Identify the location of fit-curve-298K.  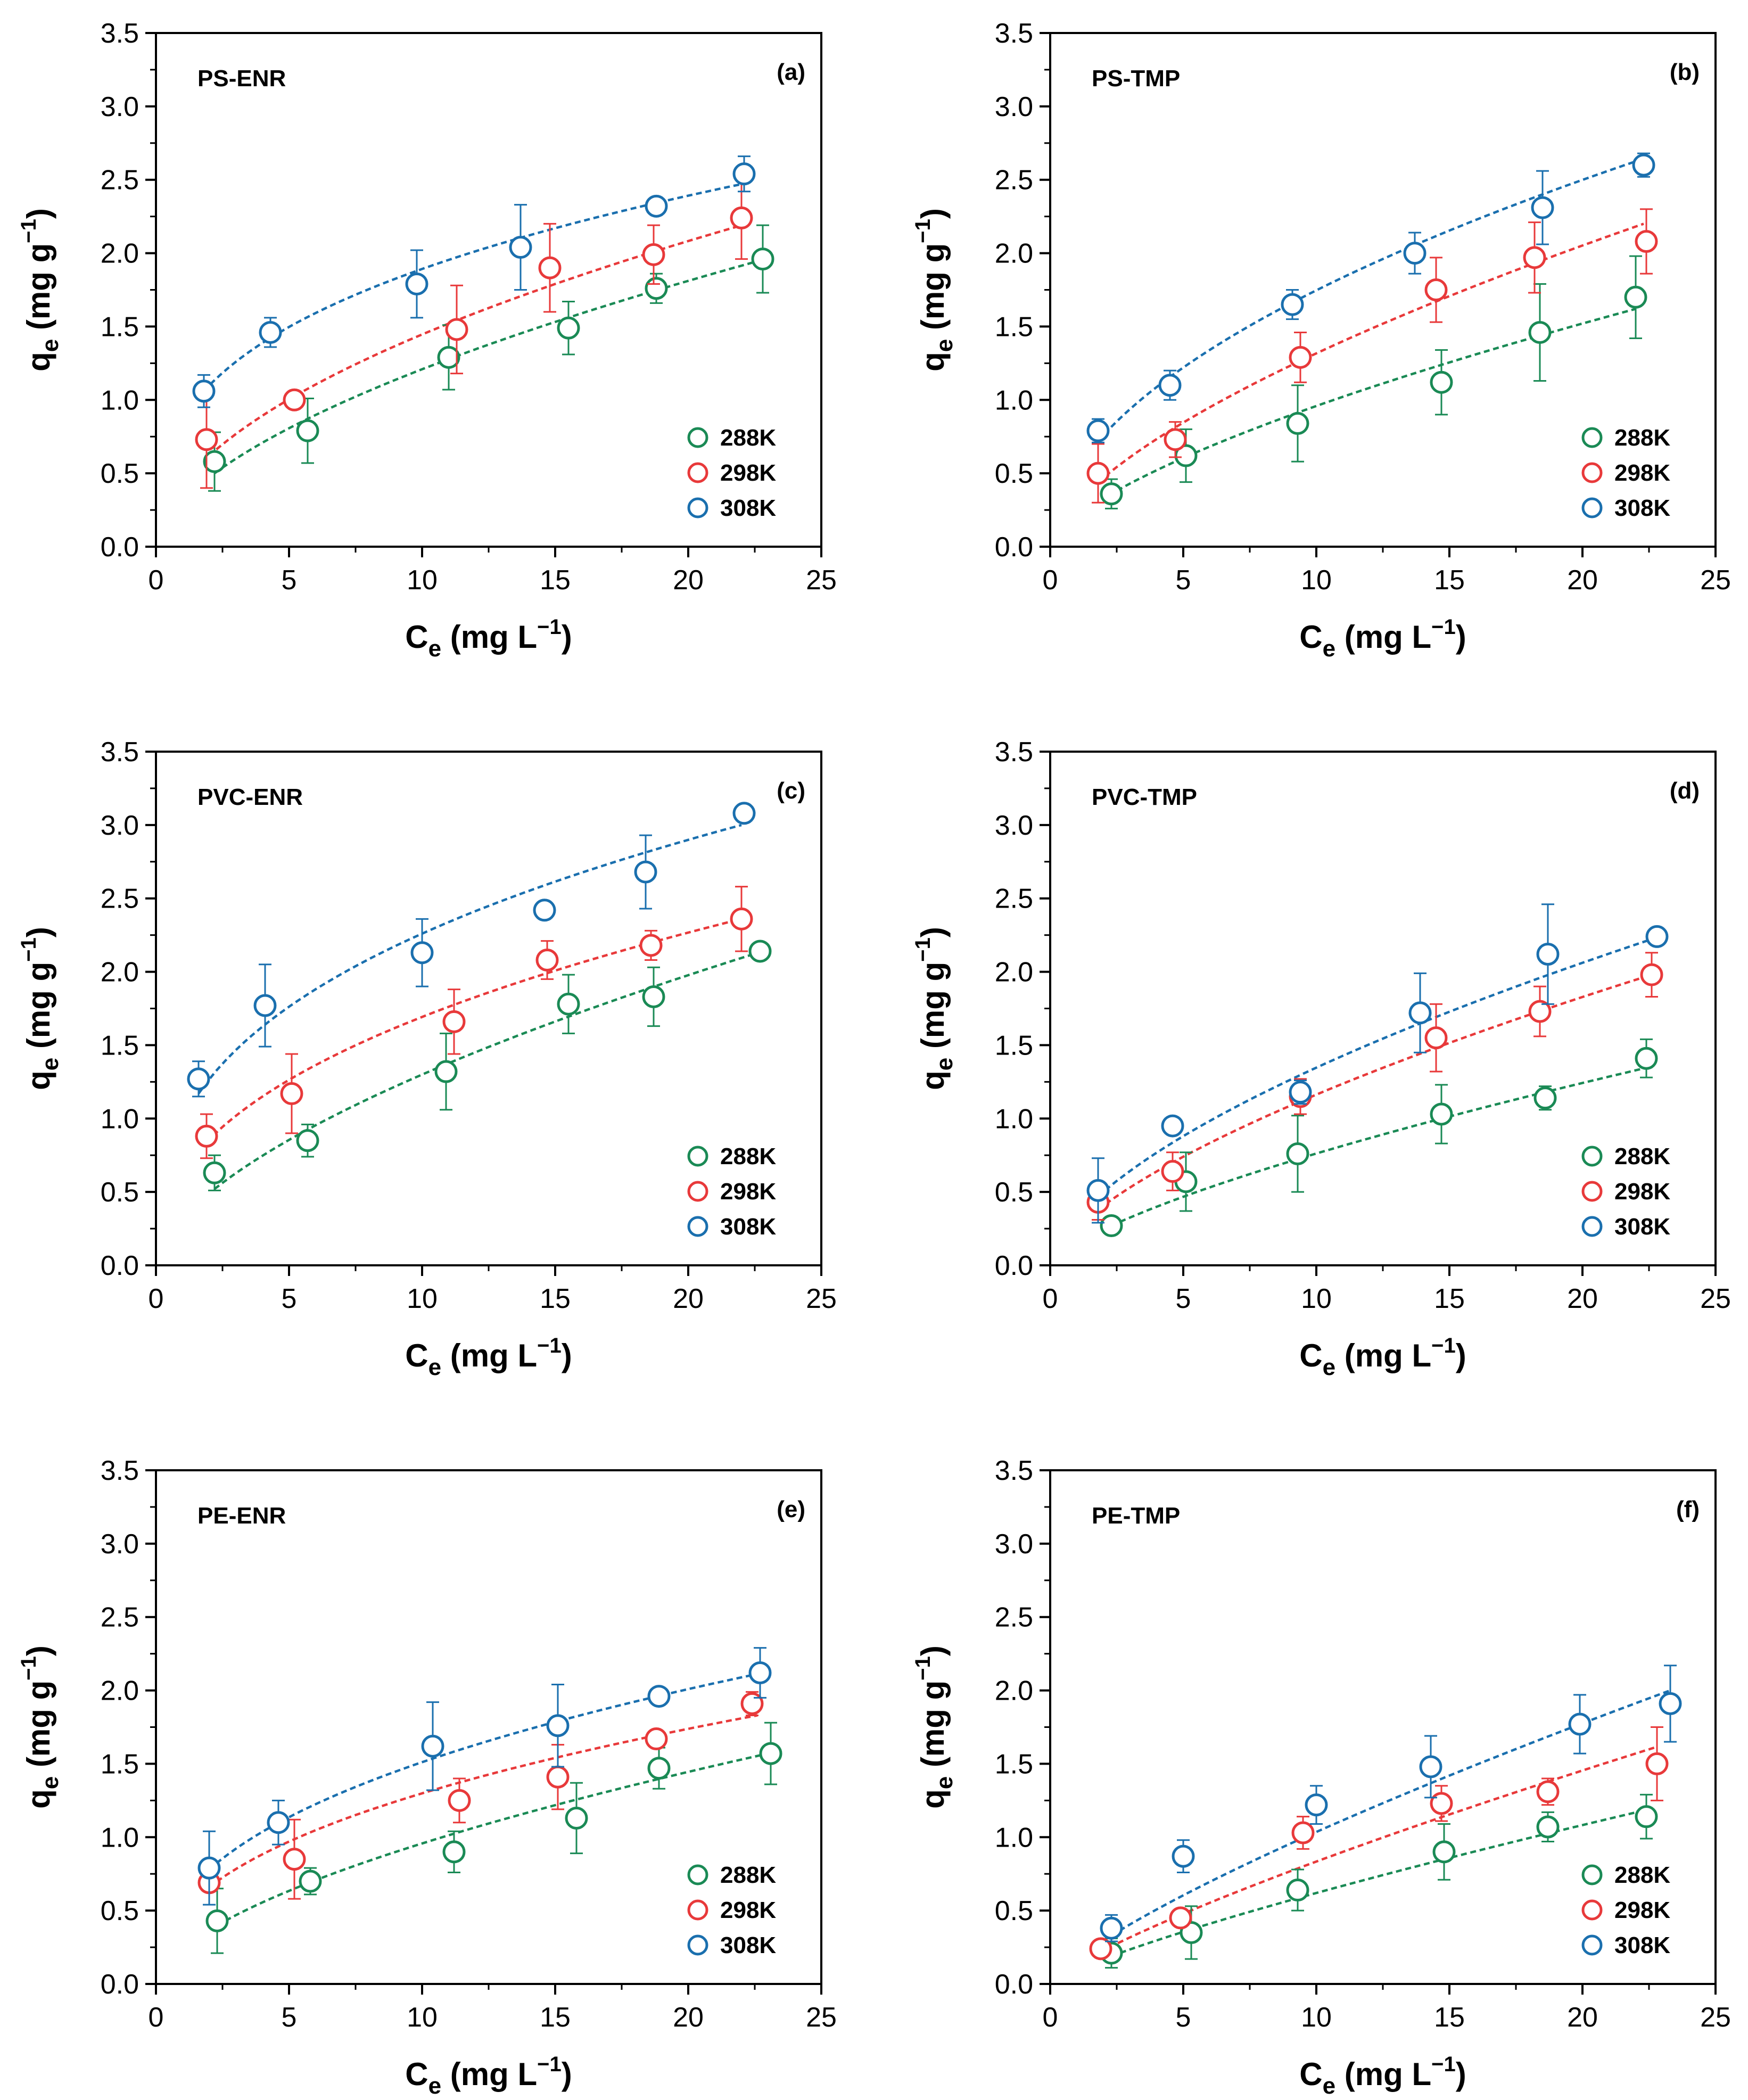
(474, 1030).